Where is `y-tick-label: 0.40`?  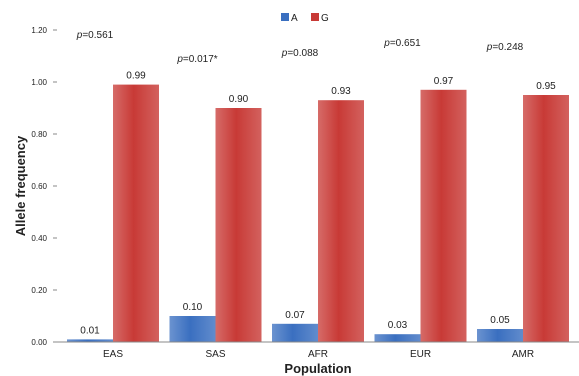
y-tick-label: 0.40 is located at coordinates (39, 238).